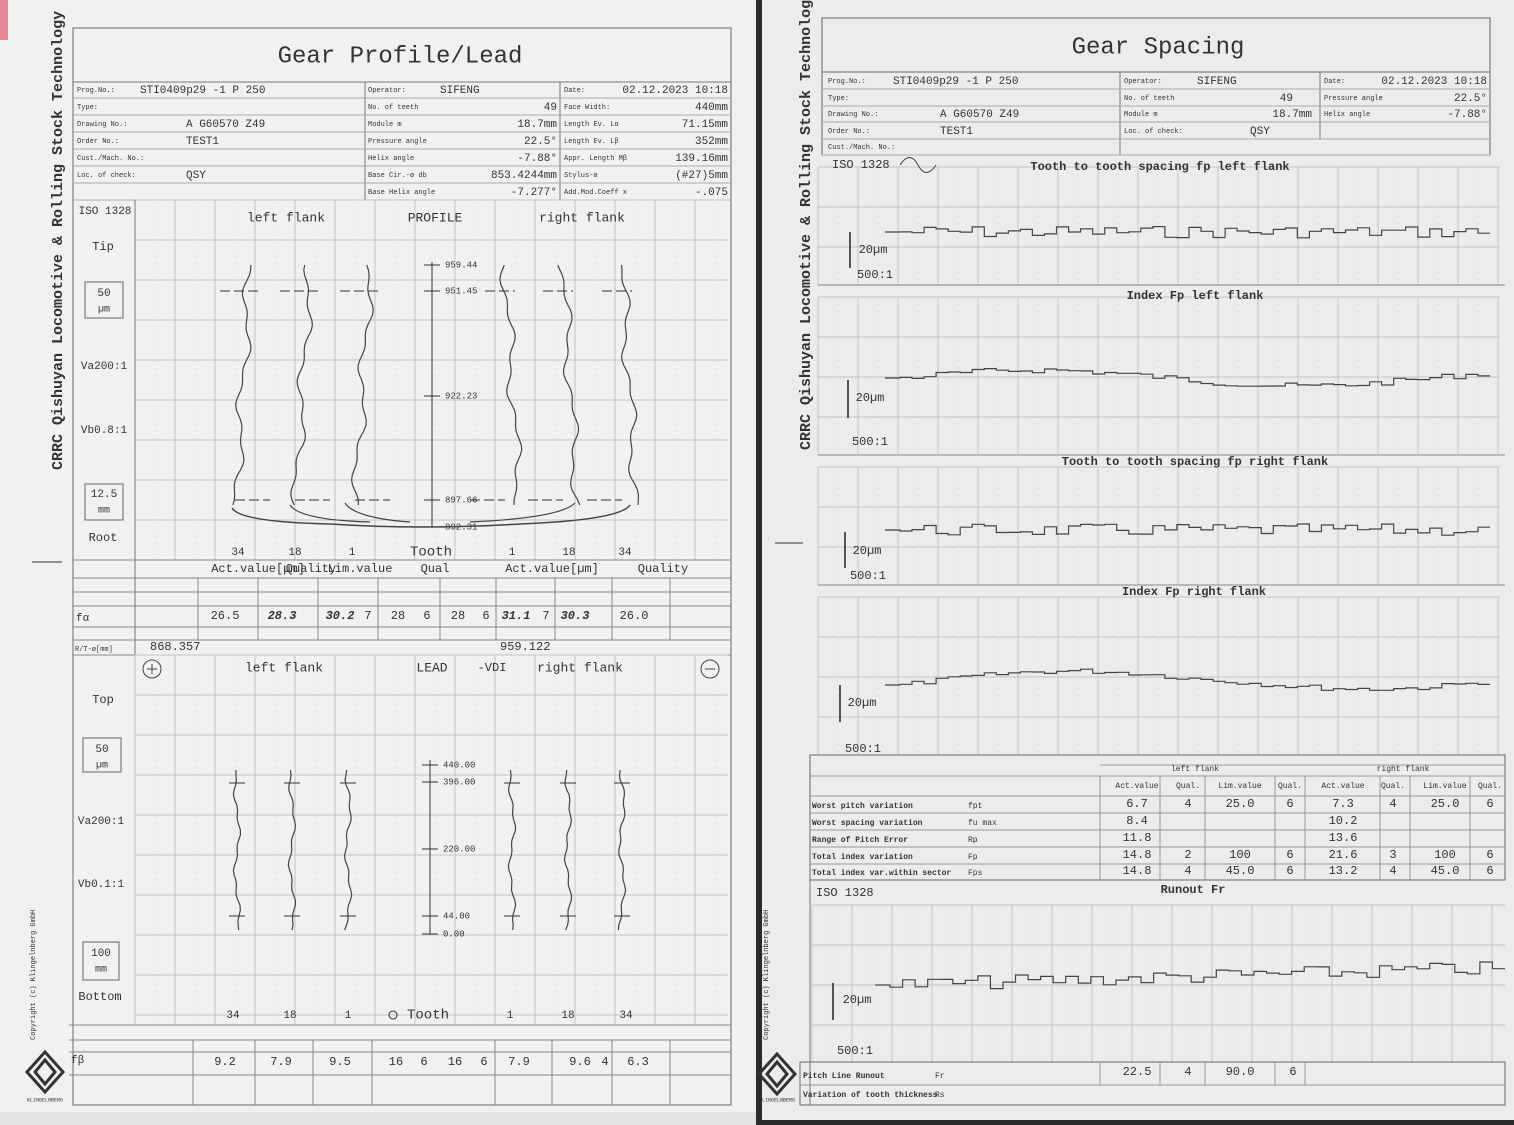 This screenshot has width=1514, height=1125. I want to click on text: Range of Pitch Error, so click(860, 840).